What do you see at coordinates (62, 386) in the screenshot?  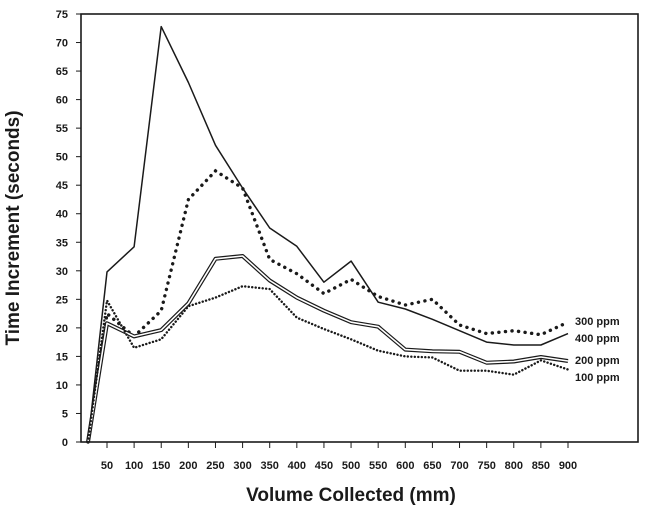 I see `y-tick-label: 10` at bounding box center [62, 386].